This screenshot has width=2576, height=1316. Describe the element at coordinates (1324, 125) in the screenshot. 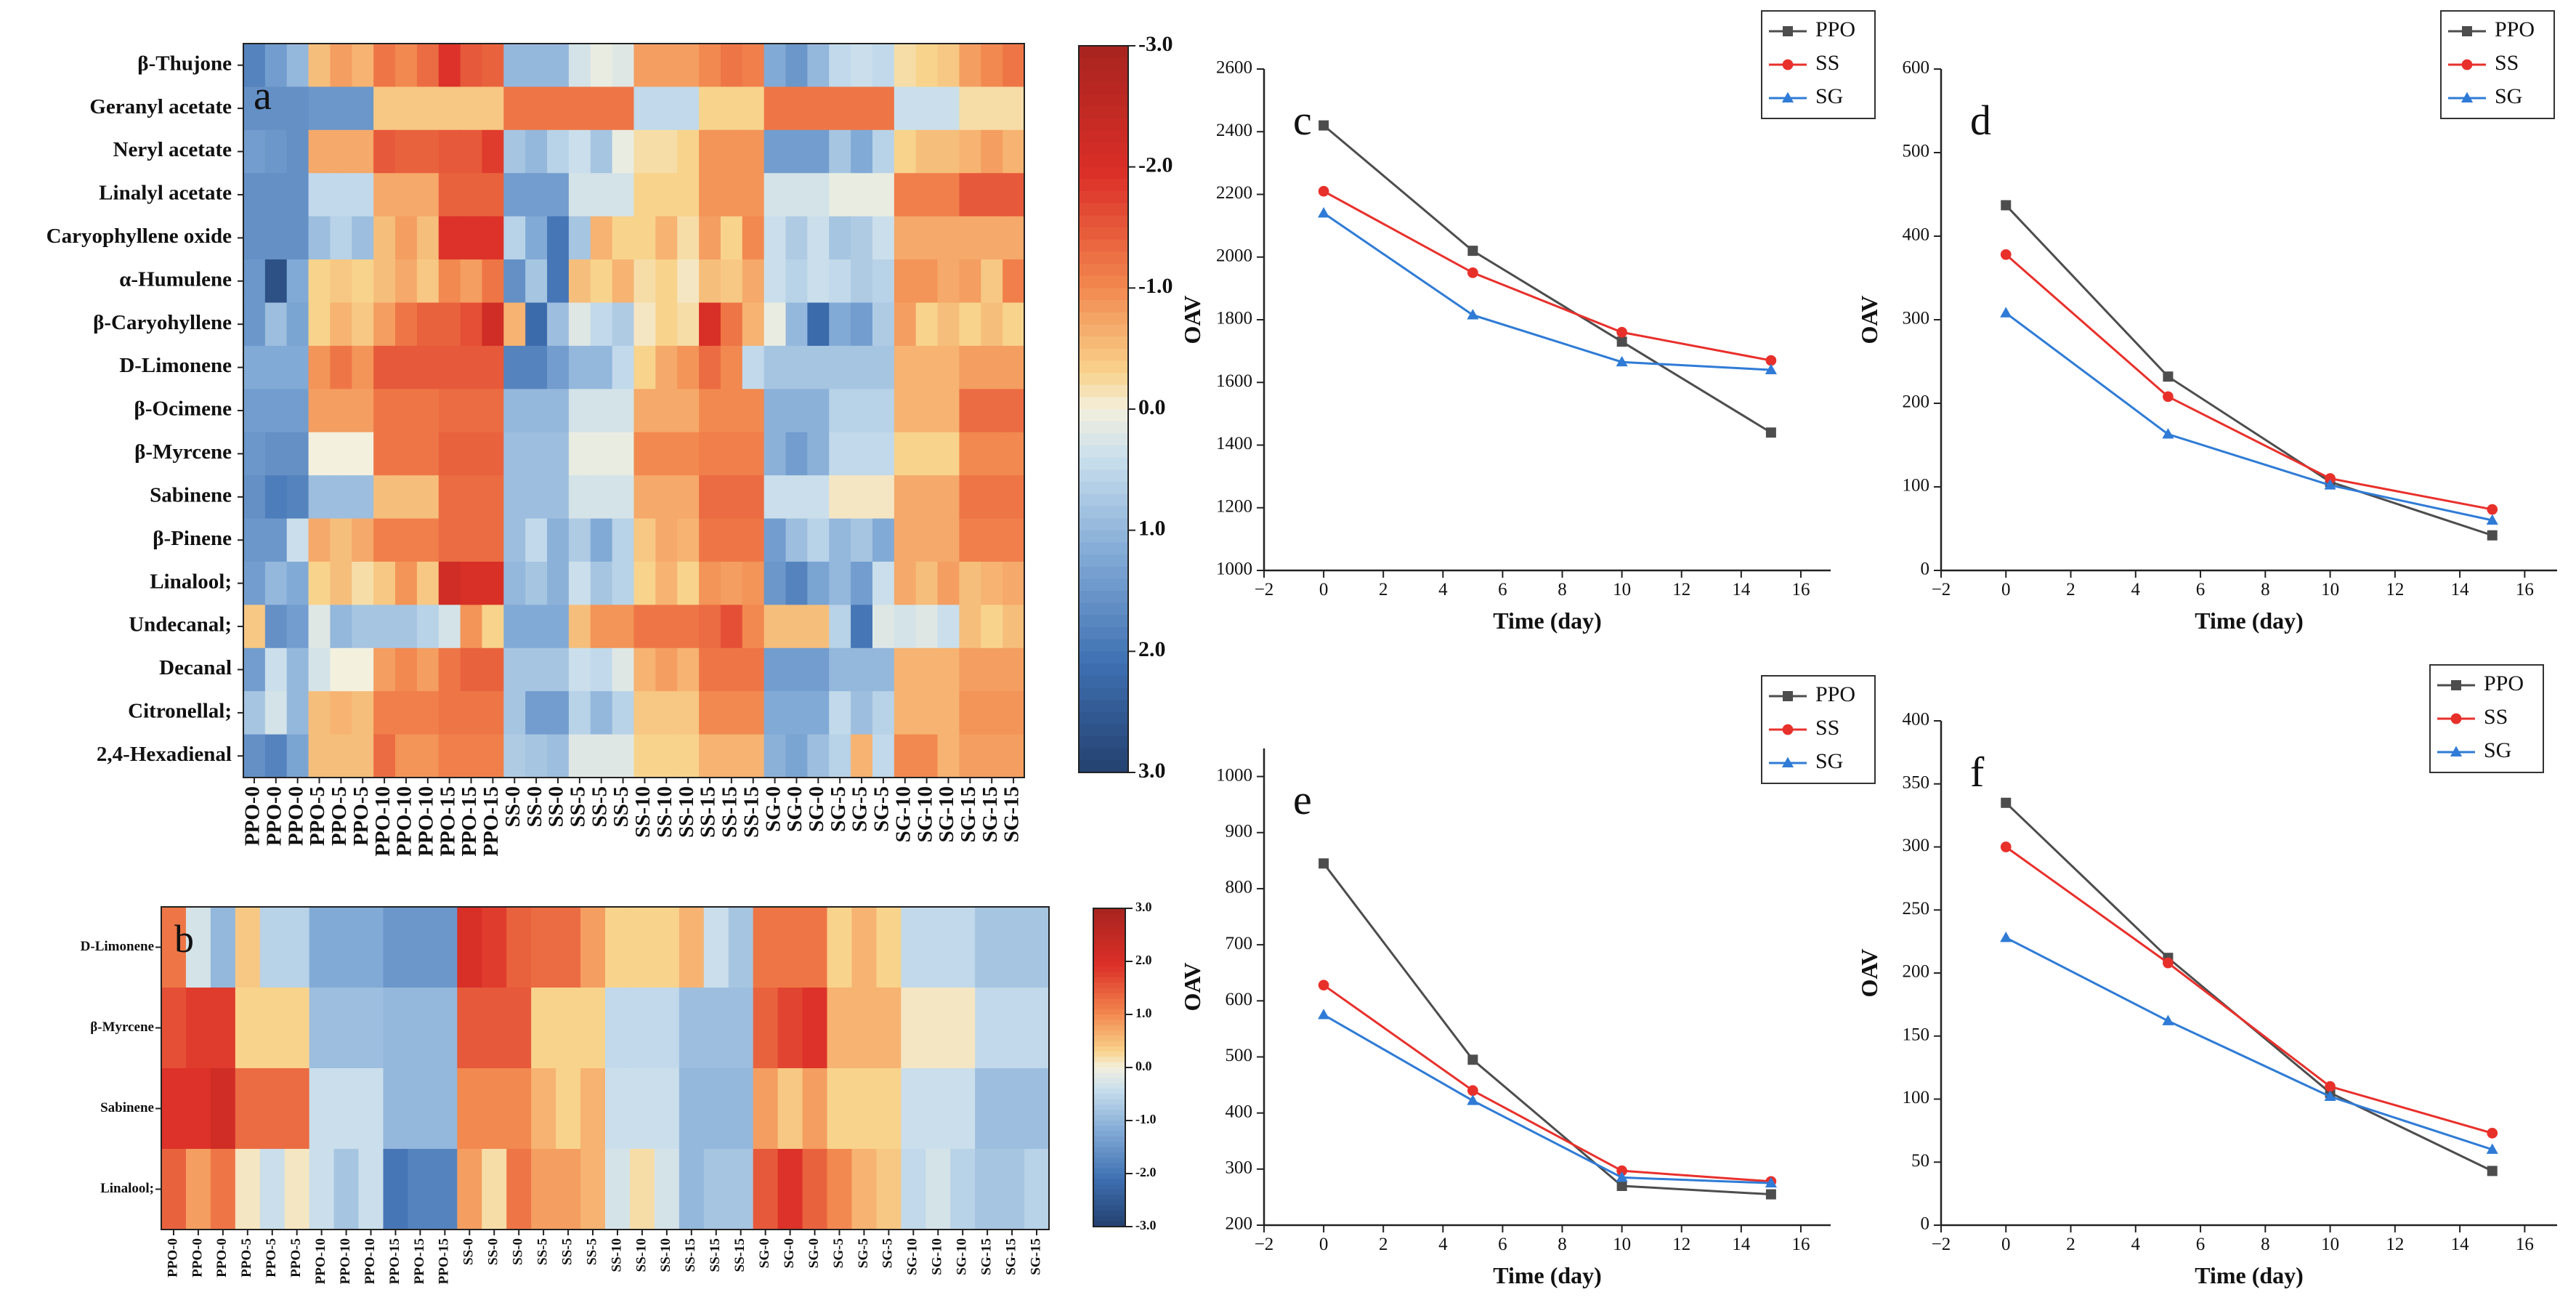

I see `chart-c-point-ppo` at that location.